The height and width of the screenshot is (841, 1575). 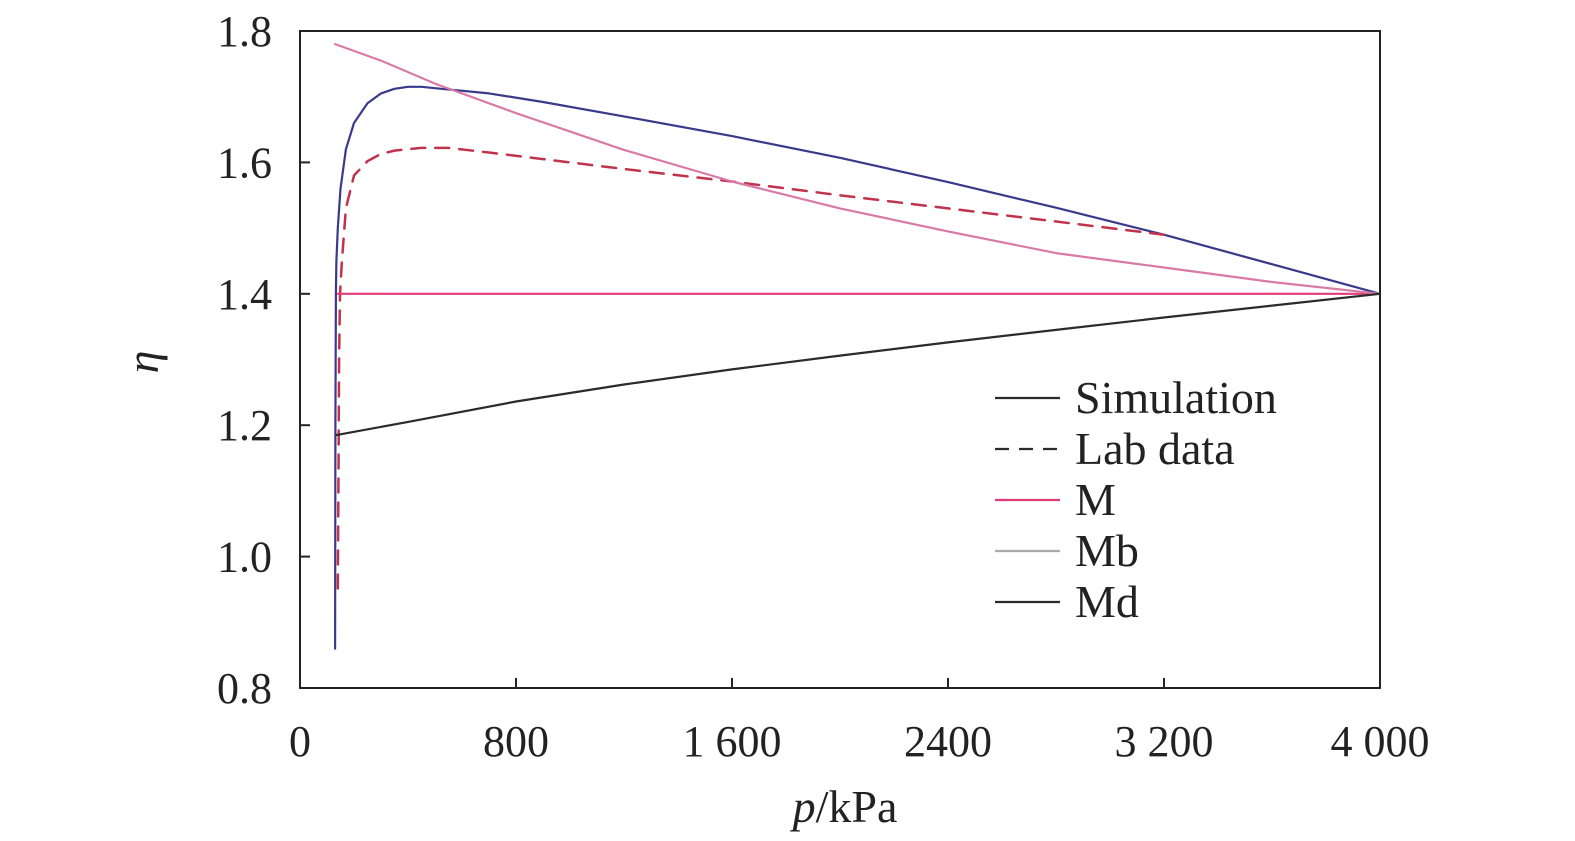 What do you see at coordinates (516, 741) in the screenshot?
I see `x-tick-label: 800` at bounding box center [516, 741].